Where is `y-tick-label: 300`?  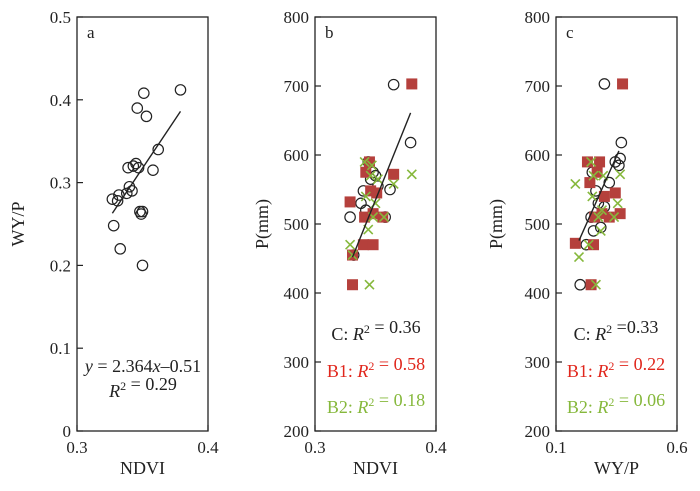
y-tick-label: 300 is located at coordinates (297, 362).